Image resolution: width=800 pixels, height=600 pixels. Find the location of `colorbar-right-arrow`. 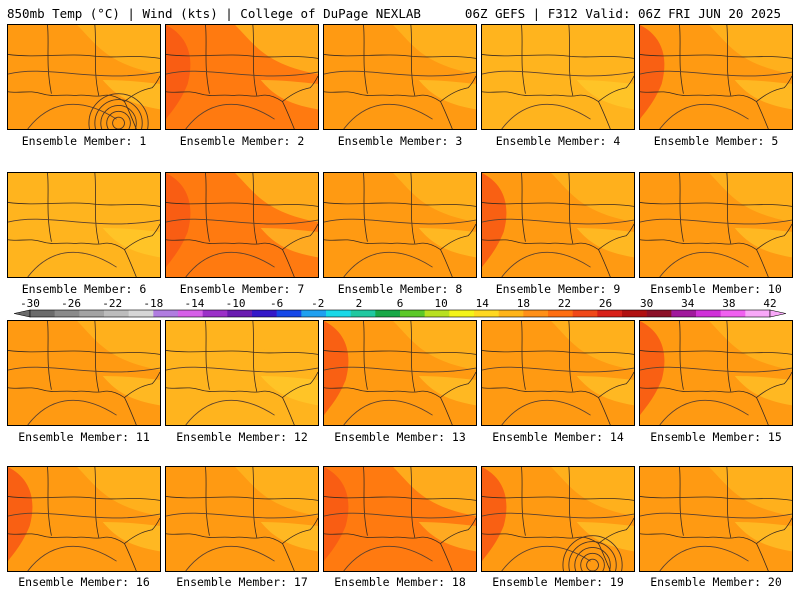

colorbar-right-arrow is located at coordinates (777, 313).